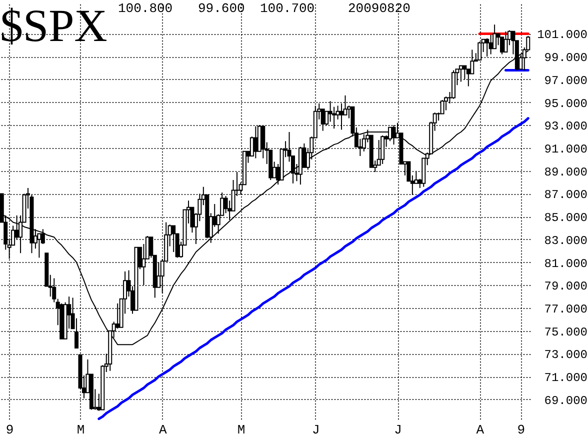  What do you see at coordinates (566, 401) in the screenshot?
I see `y-tick-label: 69.000` at bounding box center [566, 401].